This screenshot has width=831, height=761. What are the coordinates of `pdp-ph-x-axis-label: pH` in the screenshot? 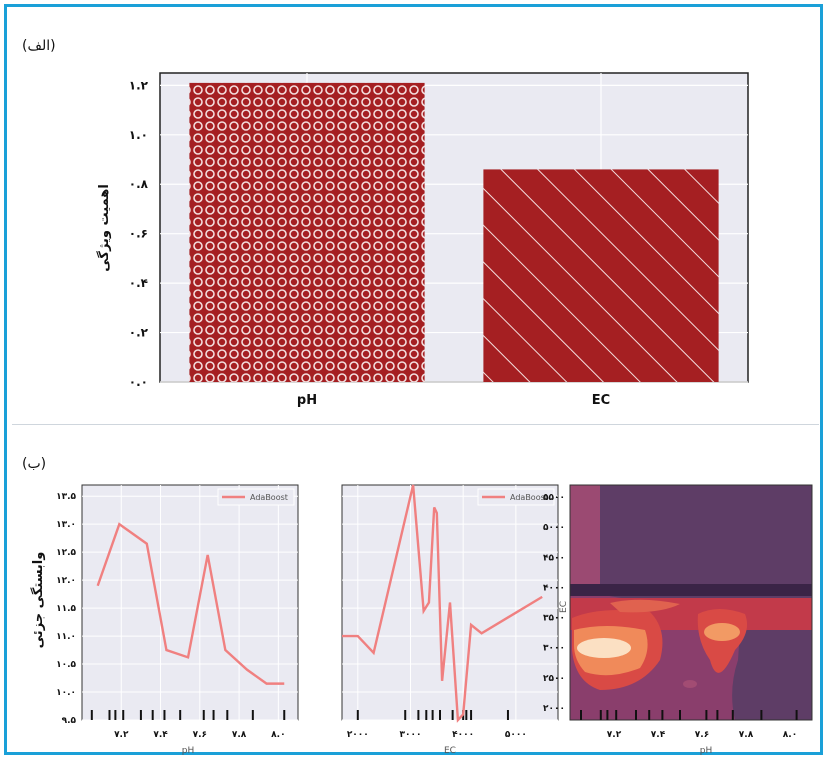 It's located at (188, 751).